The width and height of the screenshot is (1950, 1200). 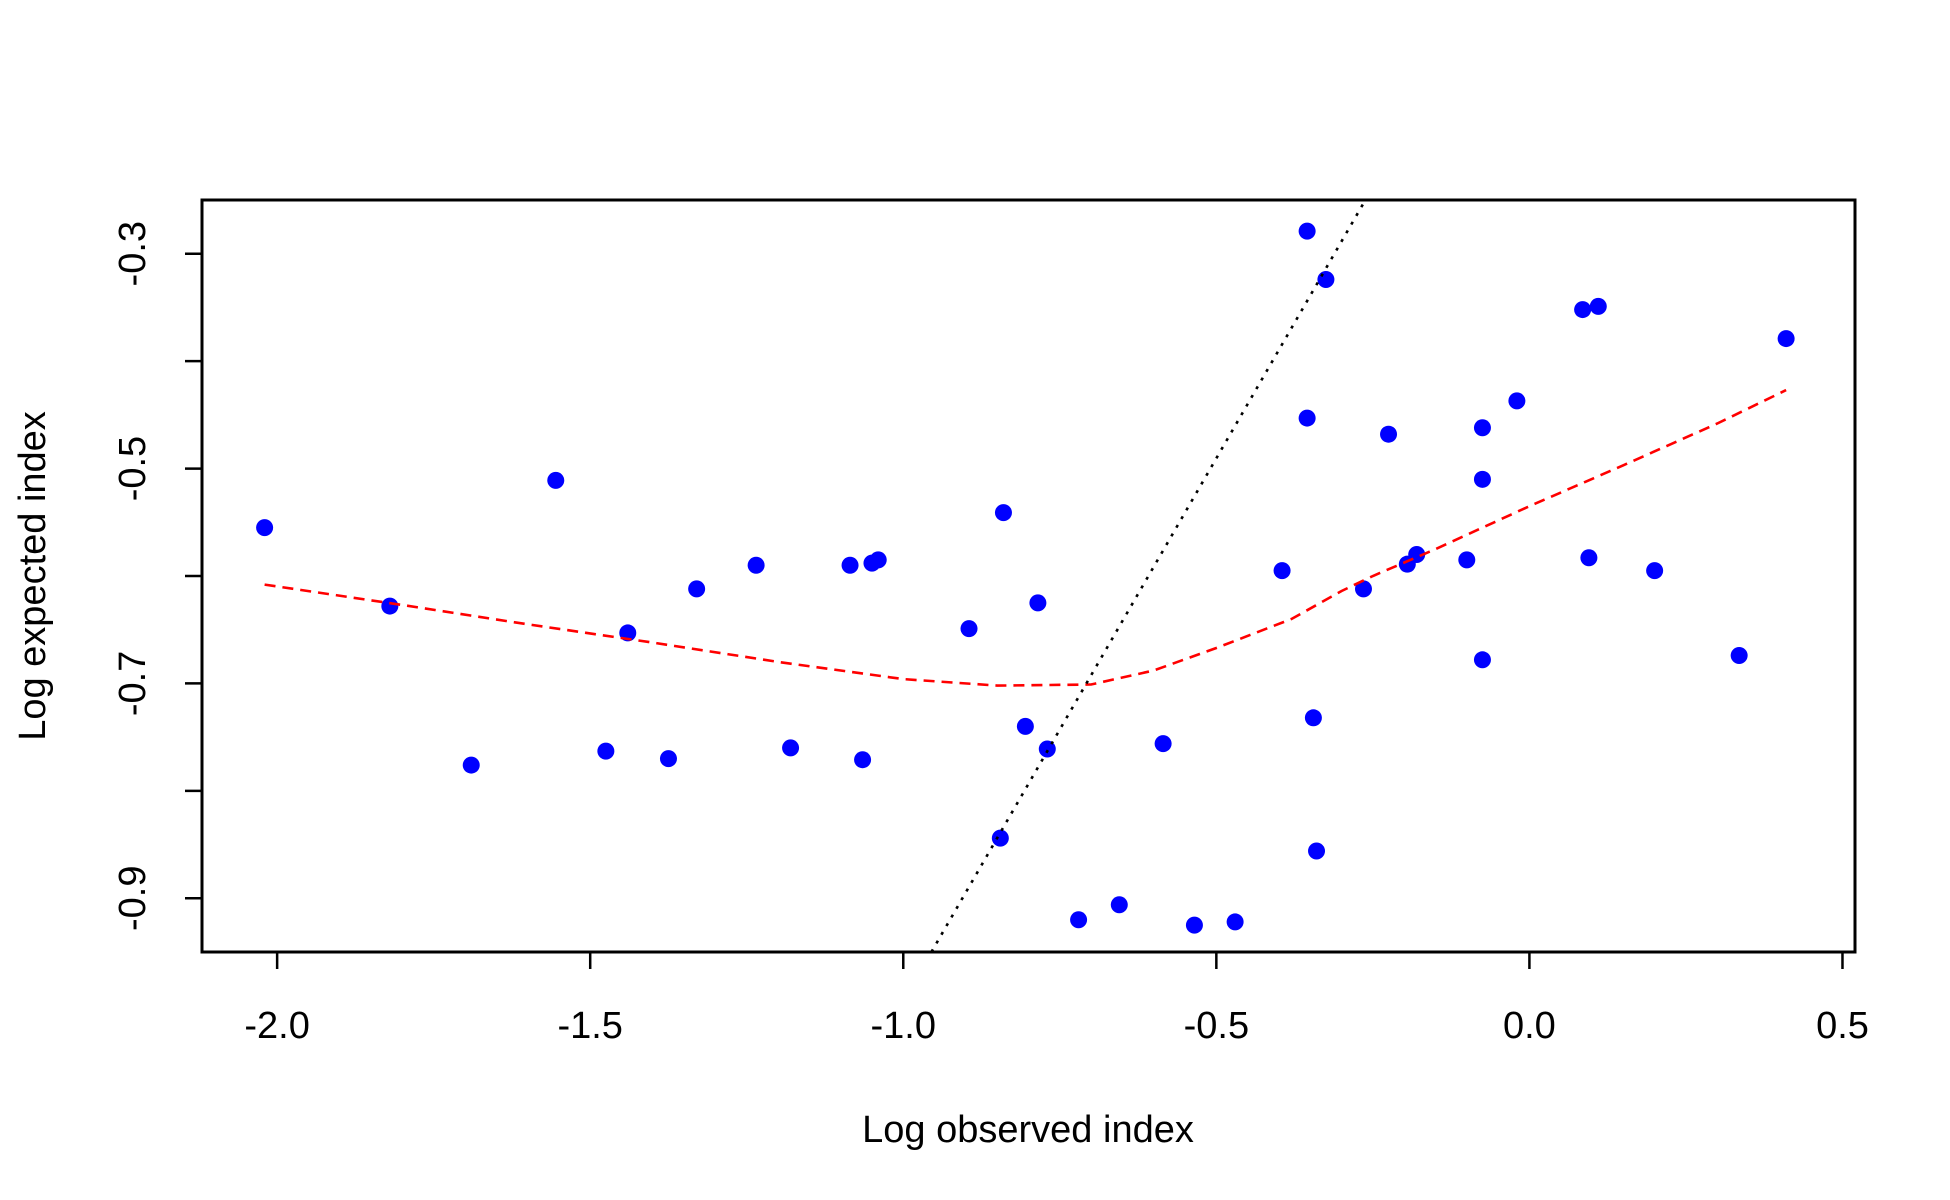 What do you see at coordinates (1216, 1026) in the screenshot?
I see `x-tick-label: -0.5` at bounding box center [1216, 1026].